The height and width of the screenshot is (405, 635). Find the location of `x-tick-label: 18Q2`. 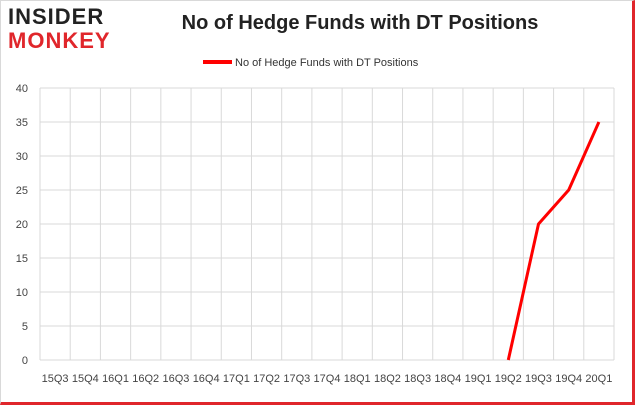

x-tick-label: 18Q2 is located at coordinates (387, 379).